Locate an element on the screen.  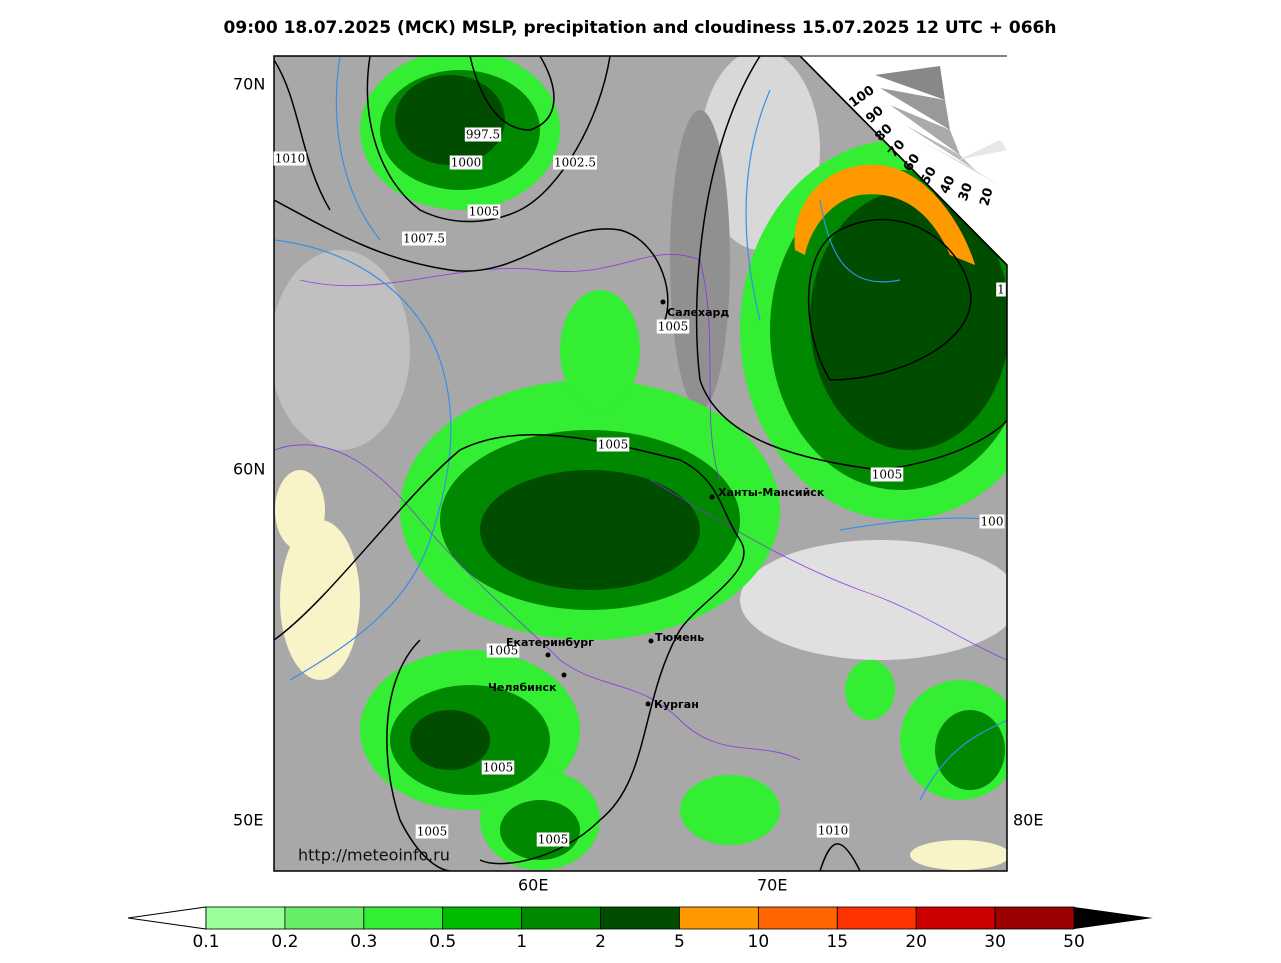
city-label: Курган is located at coordinates (676, 704).